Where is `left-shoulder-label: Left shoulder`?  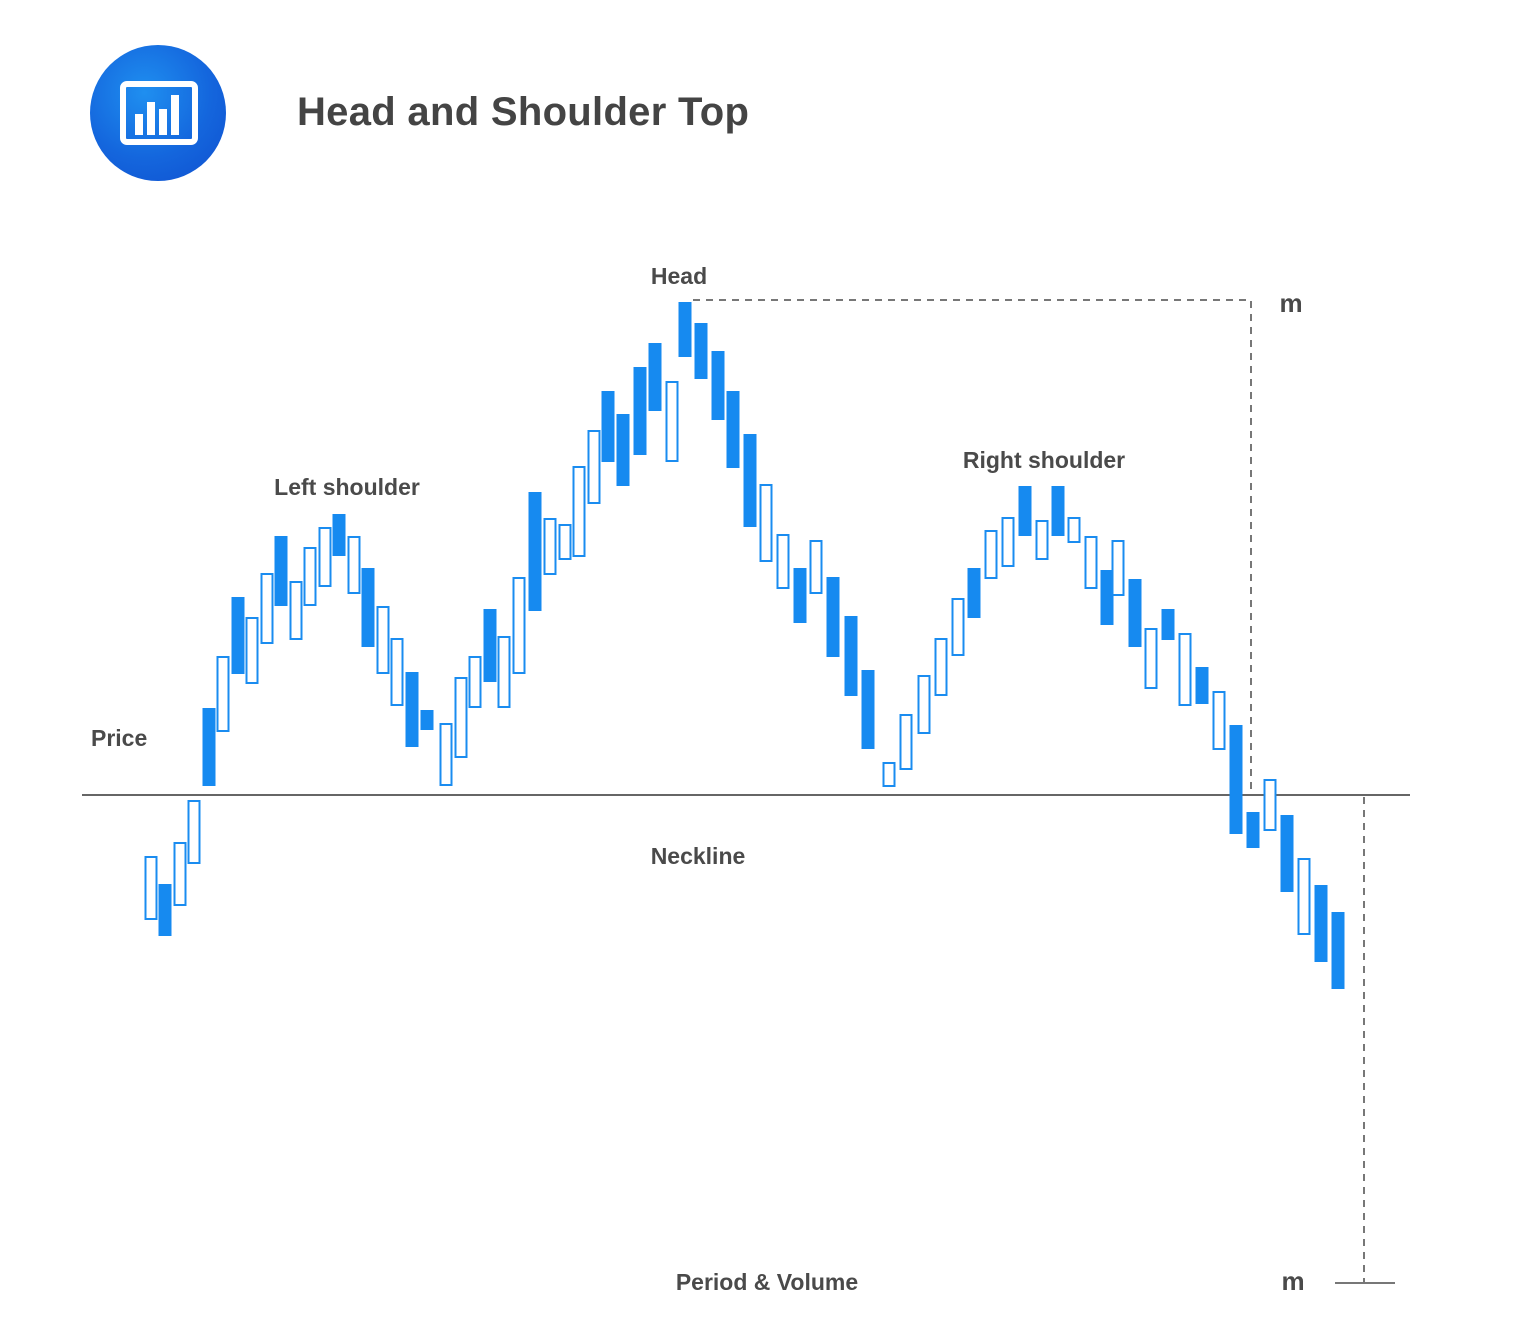 left-shoulder-label: Left shoulder is located at coordinates (347, 487).